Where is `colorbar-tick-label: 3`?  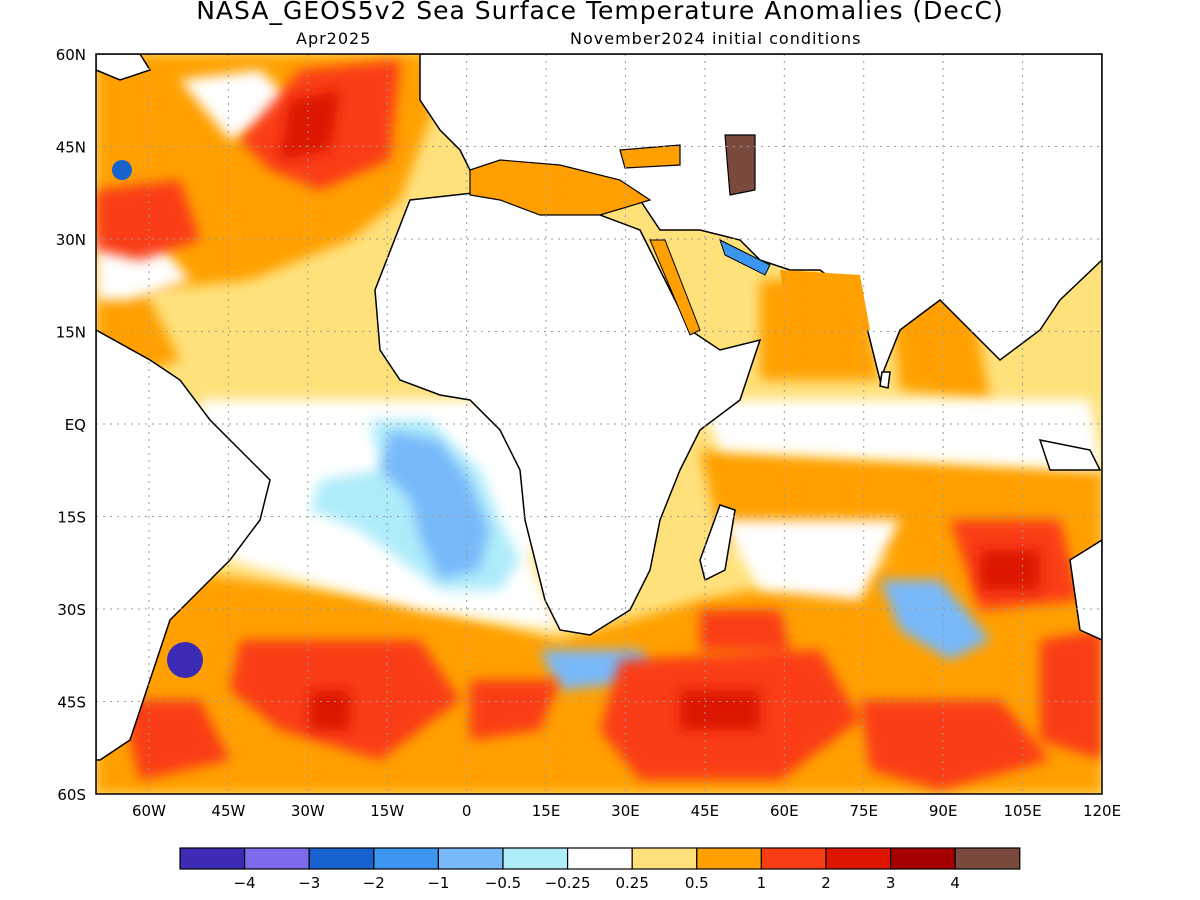
colorbar-tick-label: 3 is located at coordinates (891, 883).